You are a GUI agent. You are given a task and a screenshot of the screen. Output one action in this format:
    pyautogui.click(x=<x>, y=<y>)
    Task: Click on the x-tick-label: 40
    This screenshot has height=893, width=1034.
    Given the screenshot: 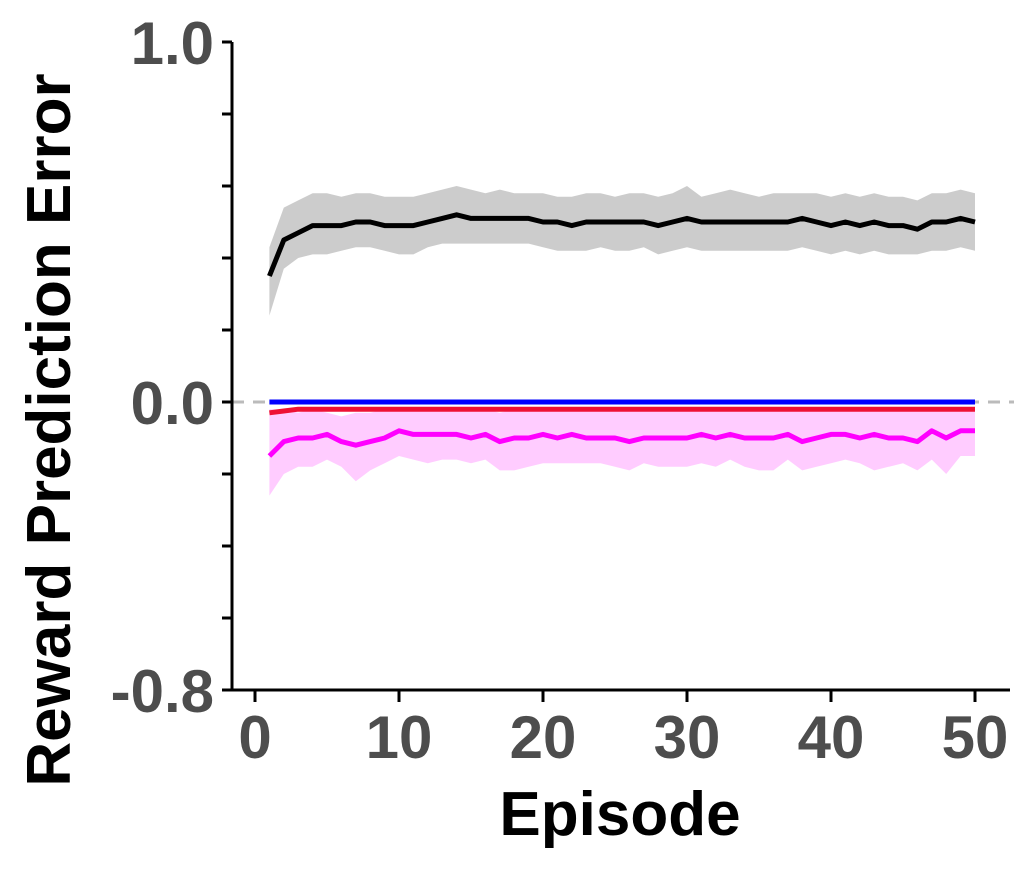 What is the action you would take?
    pyautogui.click(x=831, y=737)
    